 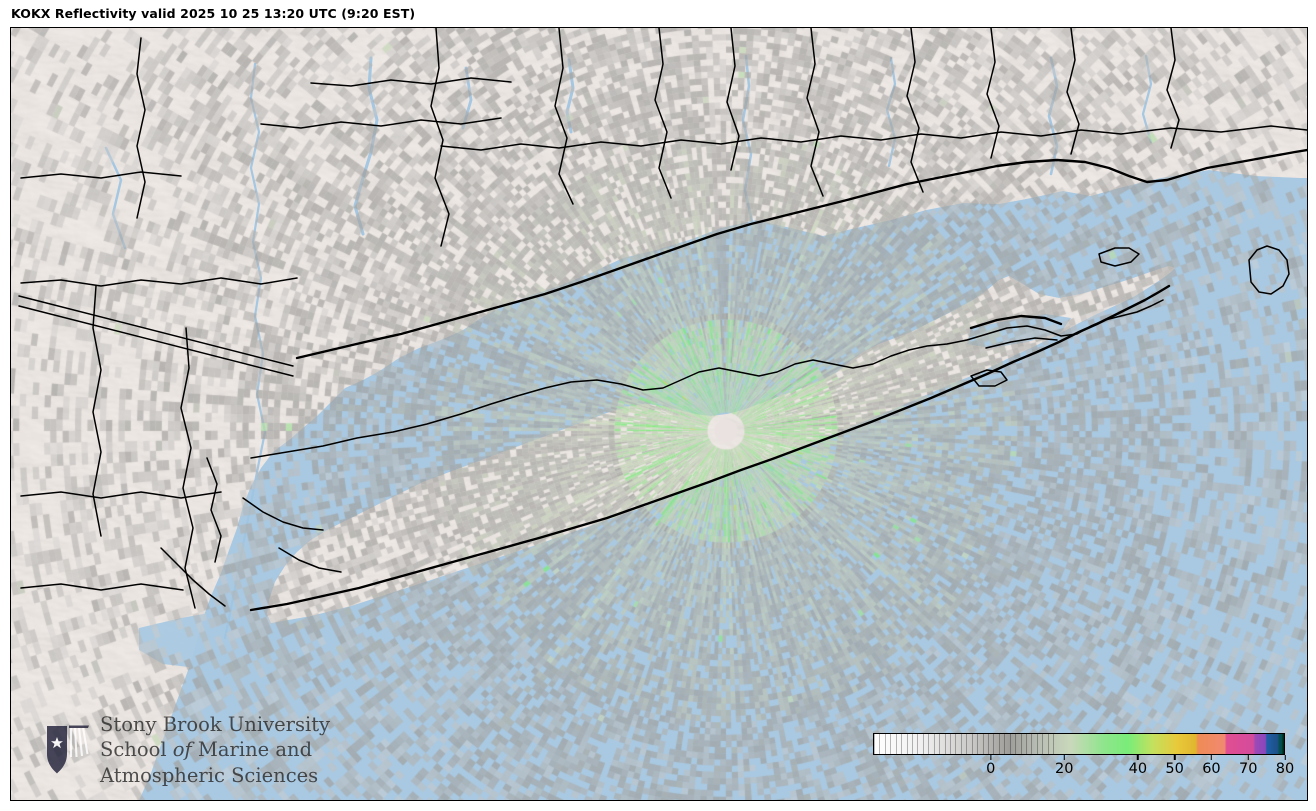 I want to click on colorbar-discrete-stripes, so click(x=966, y=744).